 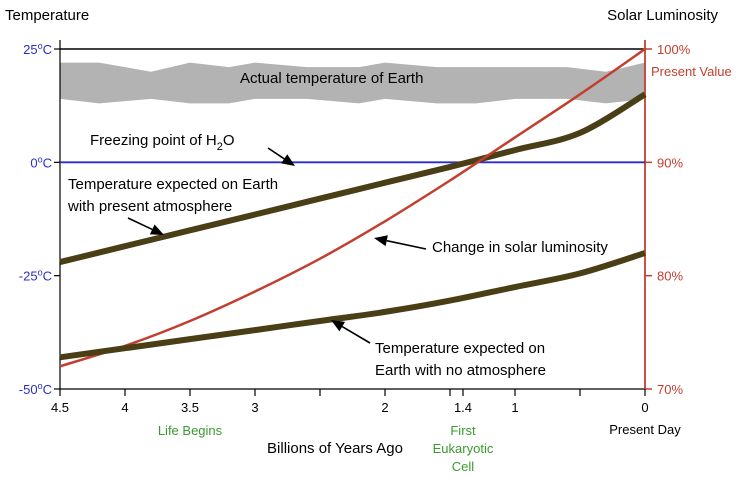 I want to click on freezing-point-subscript: 2, so click(x=220, y=147).